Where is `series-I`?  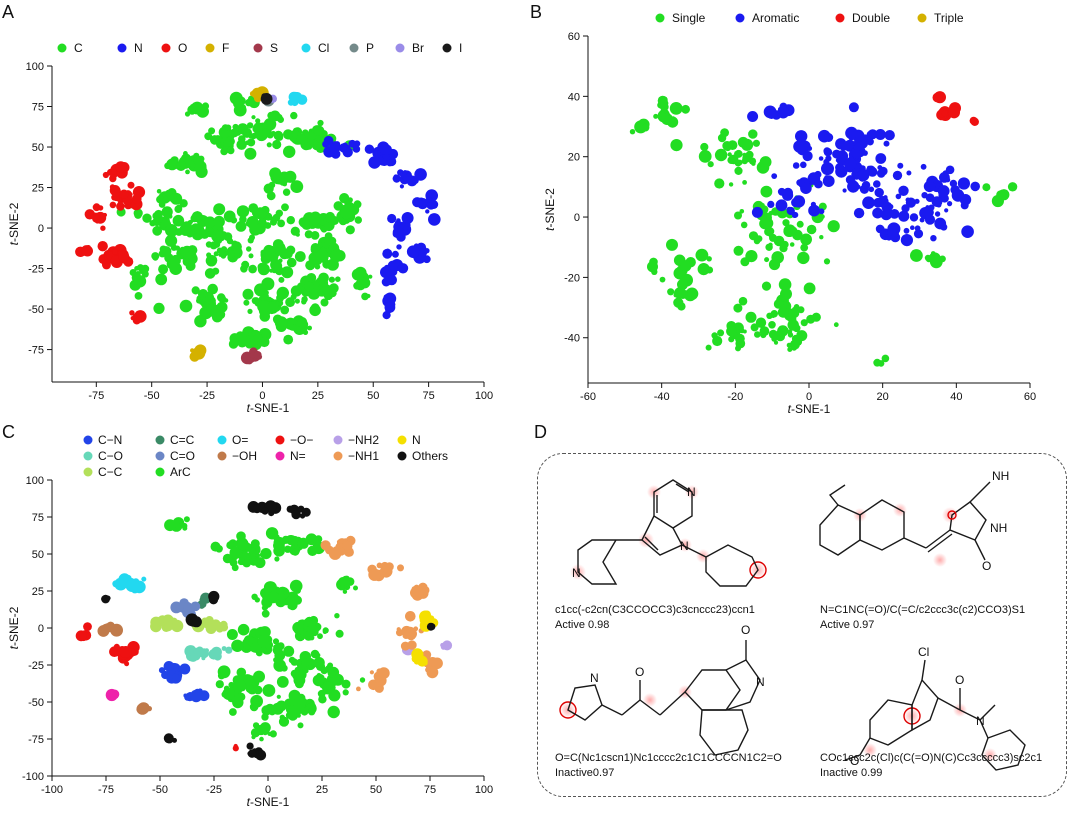 series-I is located at coordinates (266, 99).